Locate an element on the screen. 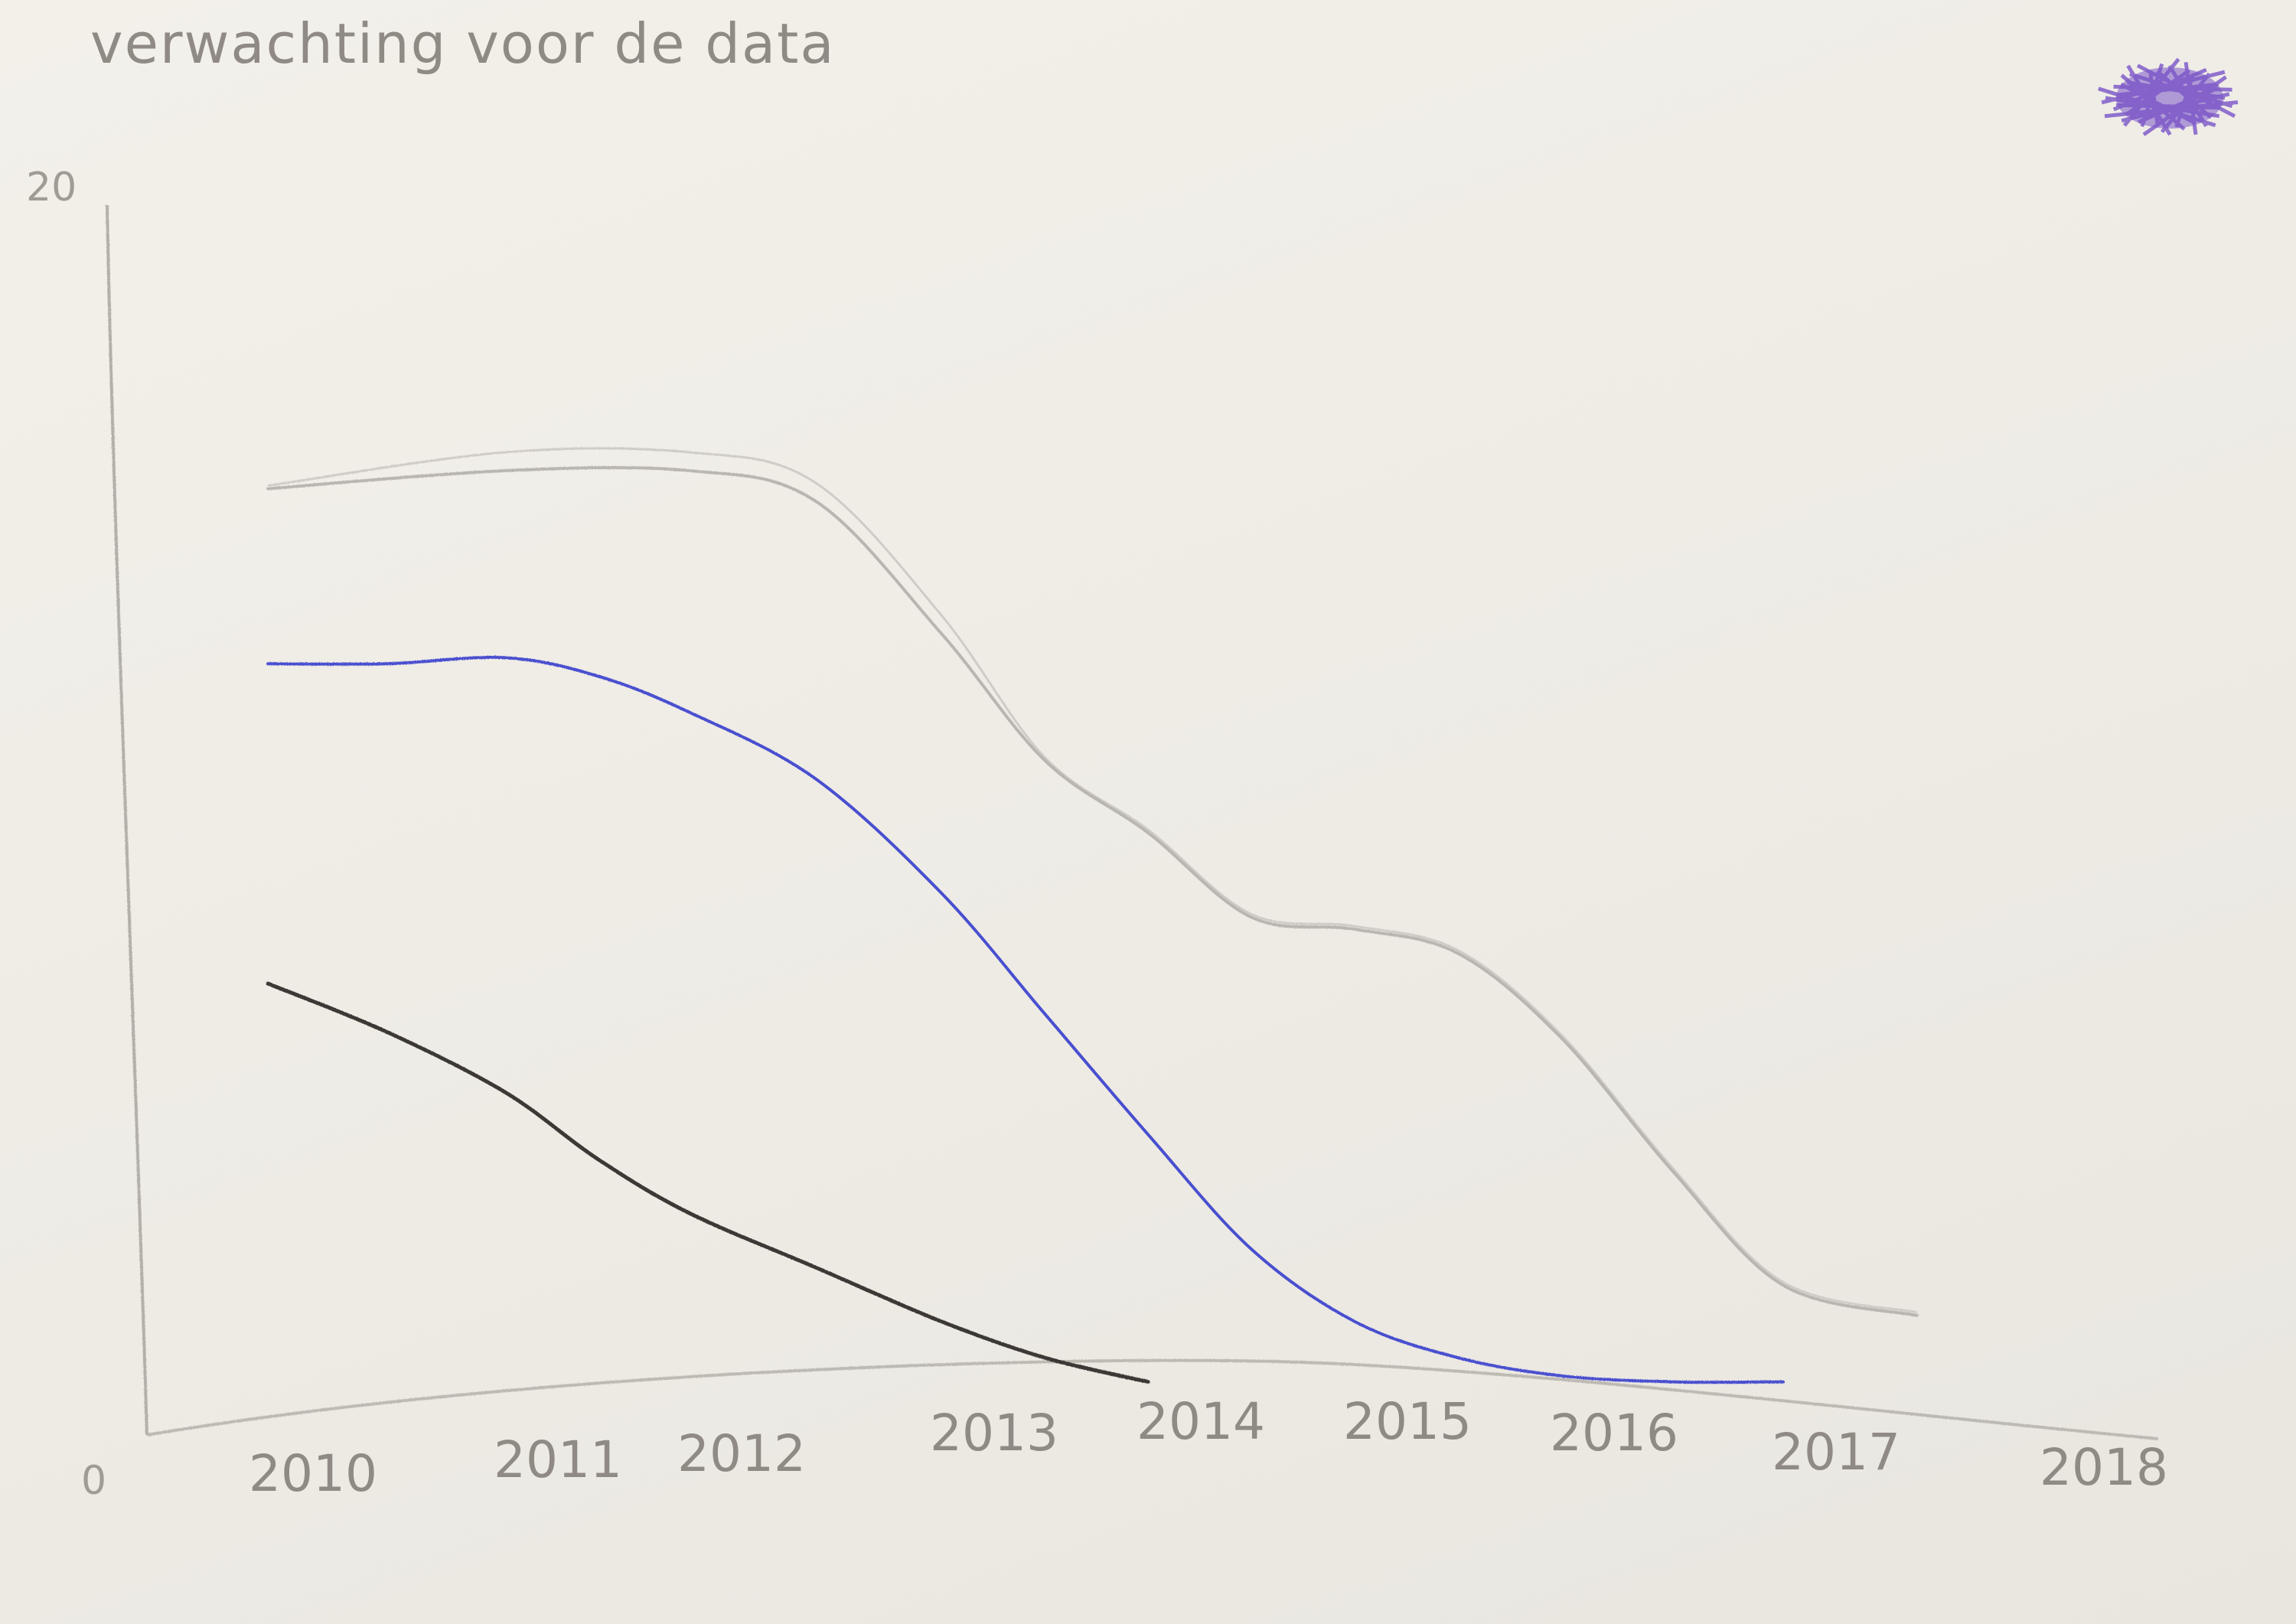 This screenshot has height=1624, width=2296. x-tick-label: 2010 is located at coordinates (313, 1474).